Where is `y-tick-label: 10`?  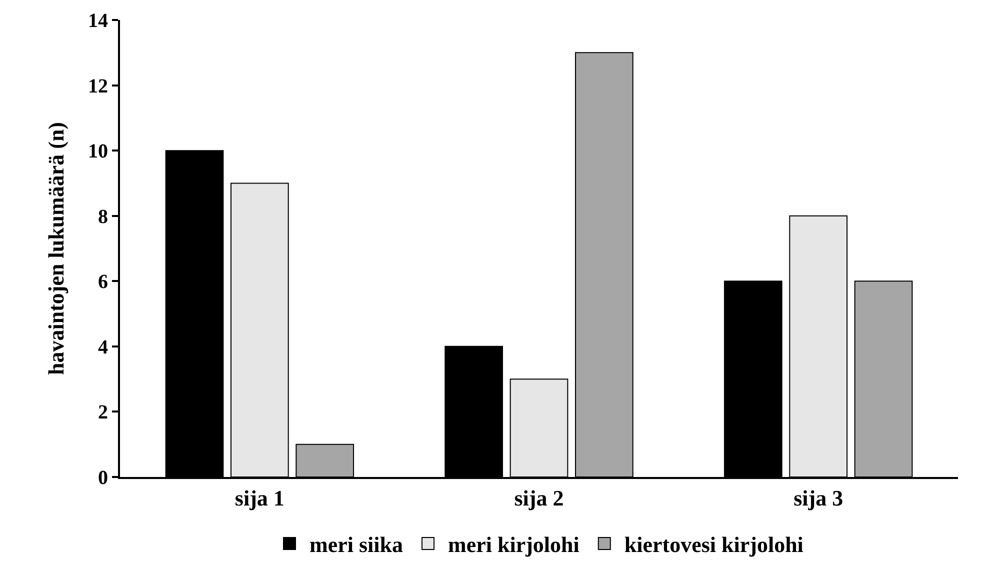 y-tick-label: 10 is located at coordinates (98, 151).